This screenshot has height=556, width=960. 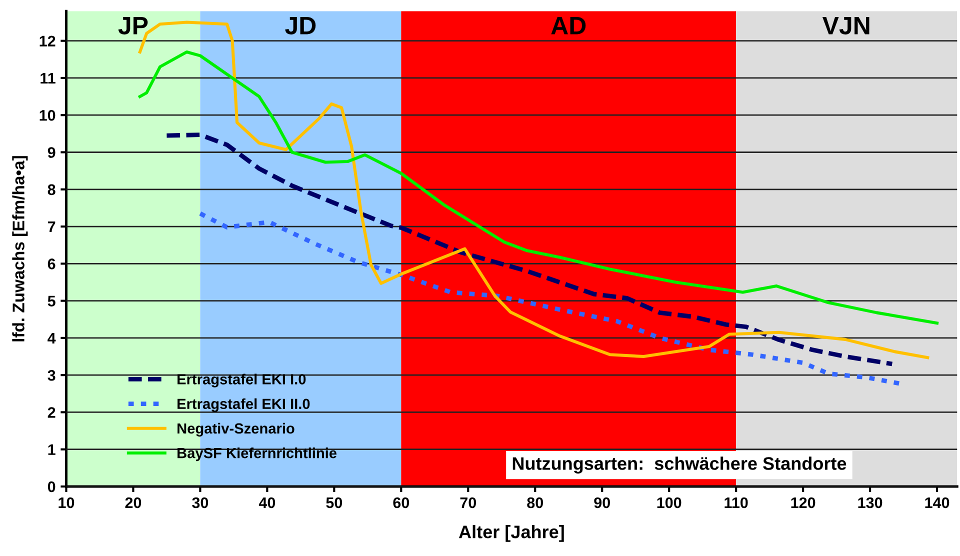 I want to click on x-tick-label: 100, so click(x=669, y=502).